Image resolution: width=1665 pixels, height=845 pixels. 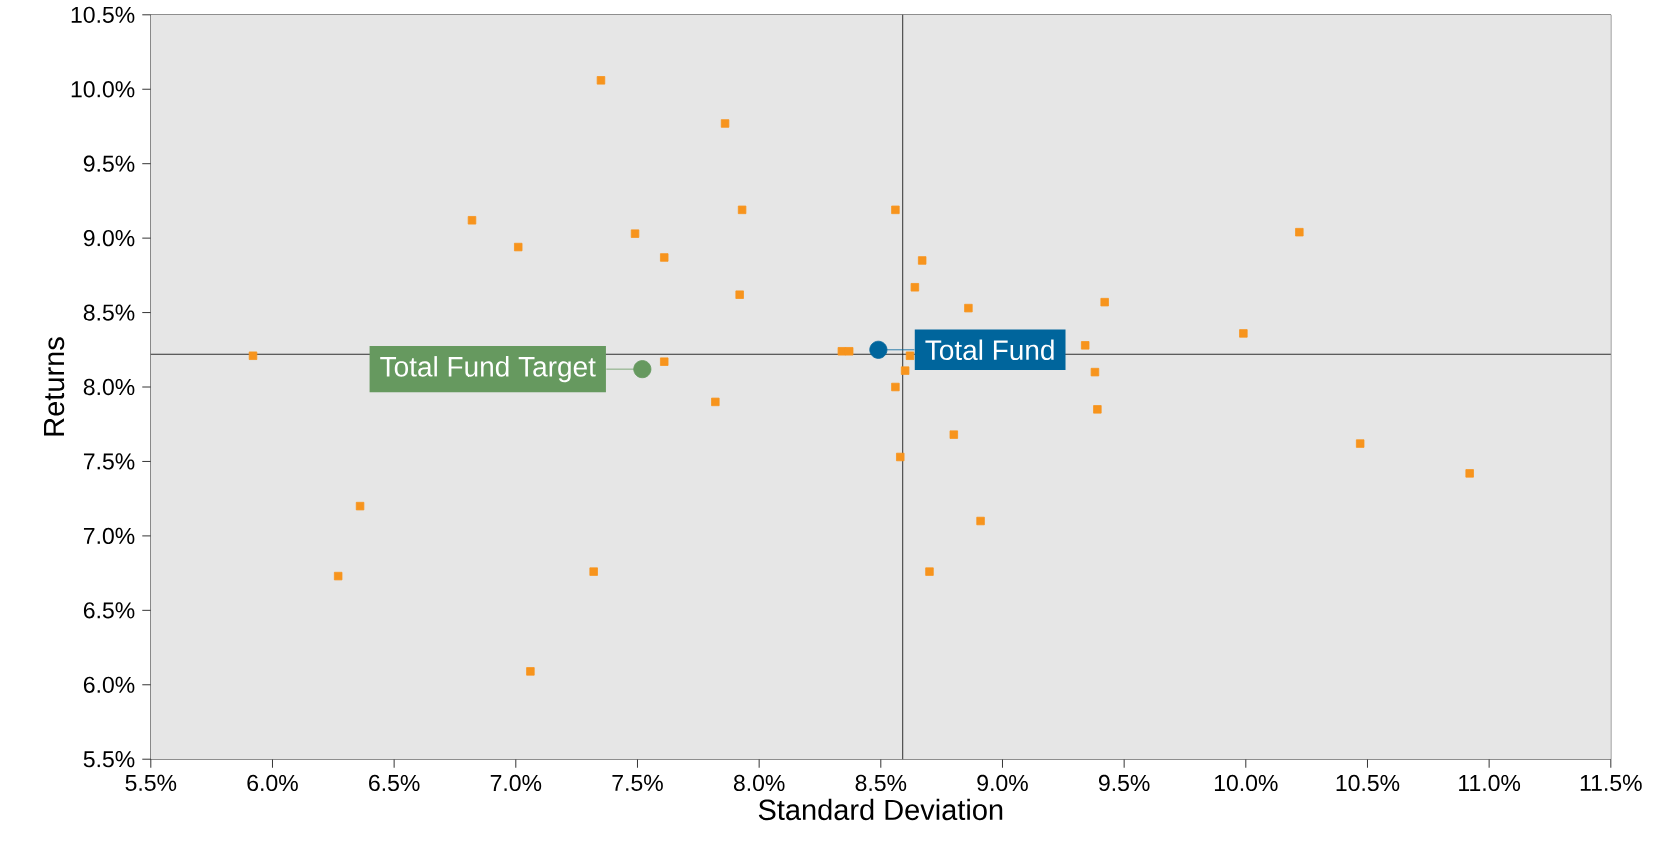 I want to click on x-tick-label: 6.5%, so click(x=394, y=783).